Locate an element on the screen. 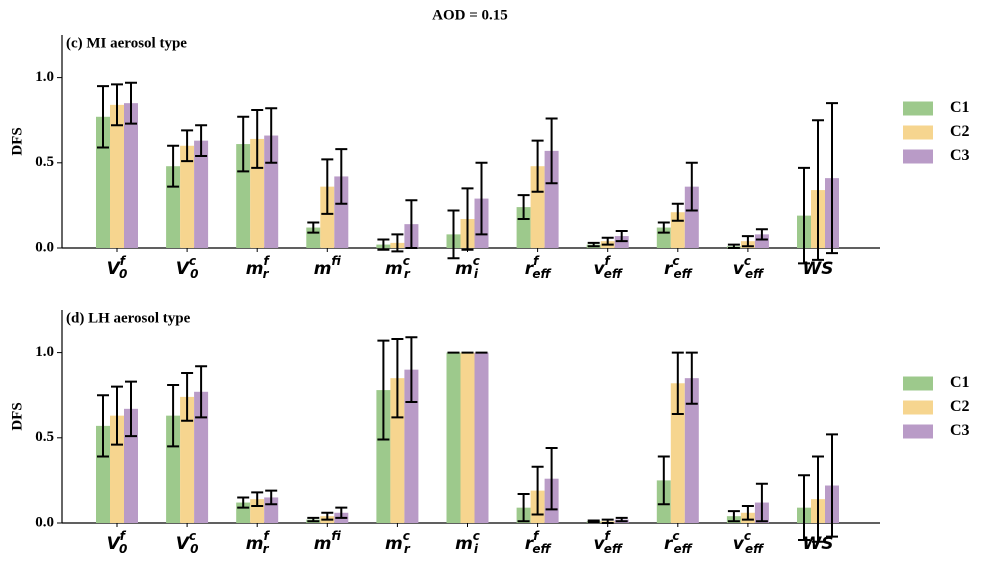 This screenshot has height=567, width=991. y-tick-label: 1.0 is located at coordinates (44, 77).